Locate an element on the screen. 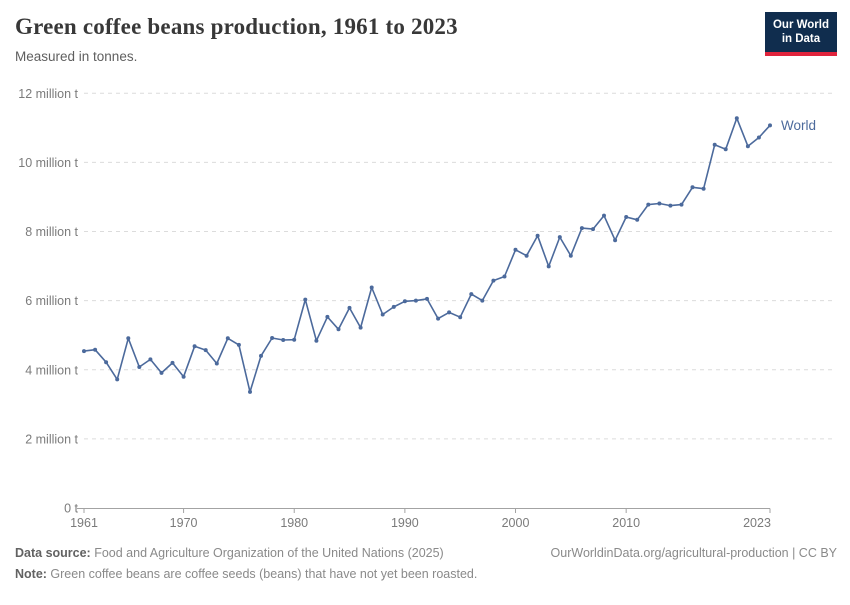  svg-text: 2 million t is located at coordinates (51, 439).